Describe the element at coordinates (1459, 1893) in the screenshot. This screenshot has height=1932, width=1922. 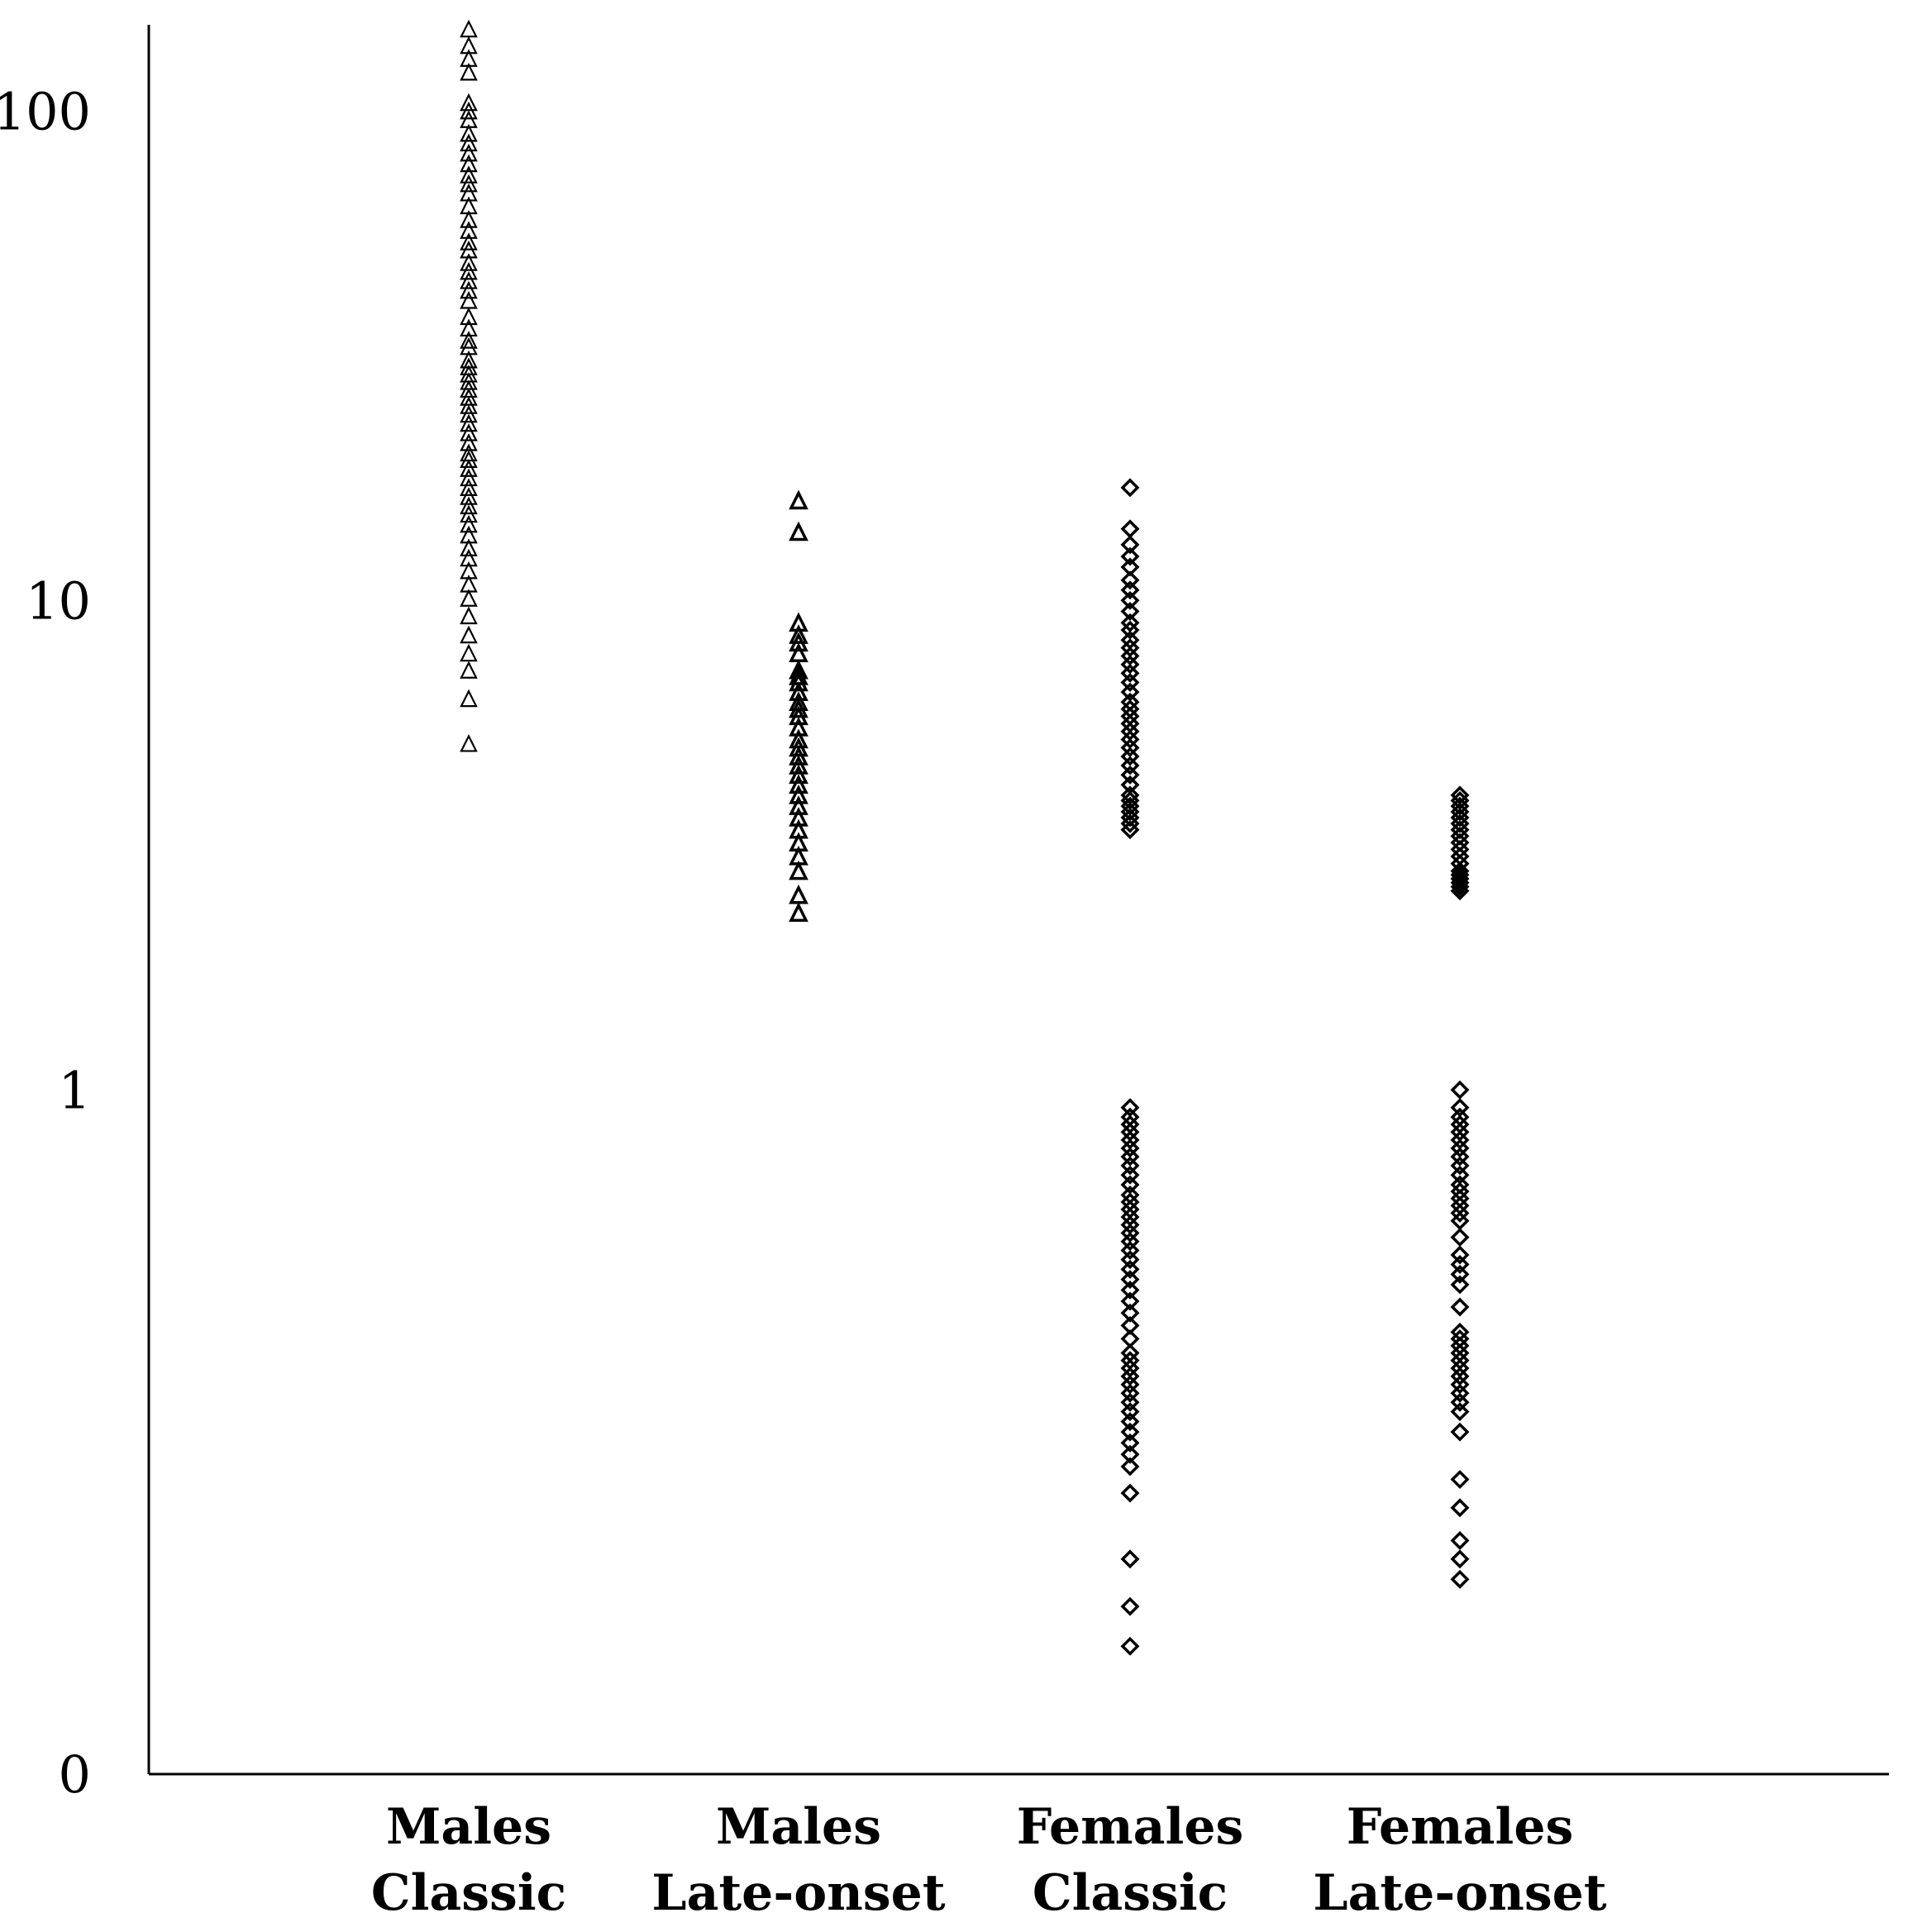
I see `category-label-line2: Late-onset` at that location.